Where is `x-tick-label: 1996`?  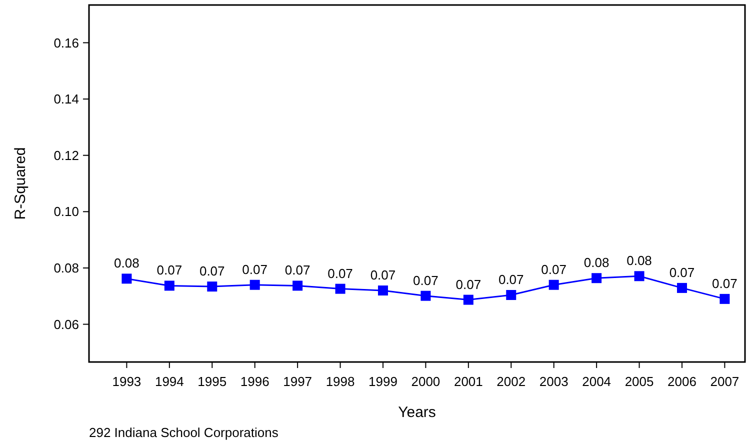
x-tick-label: 1996 is located at coordinates (255, 381).